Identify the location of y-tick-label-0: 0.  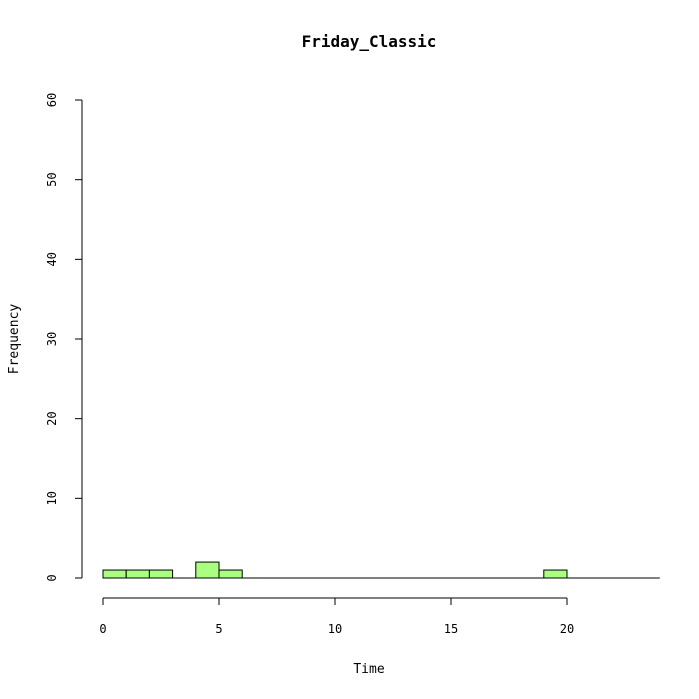
(52, 577).